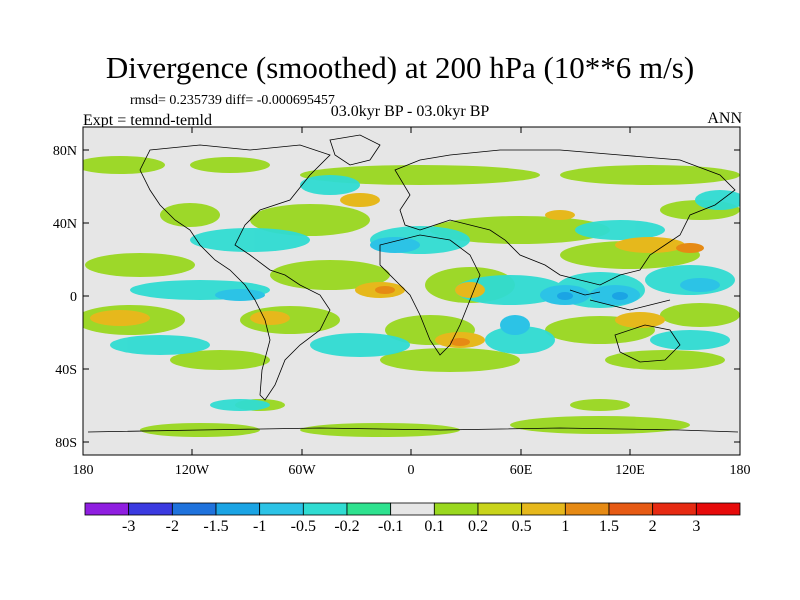 This screenshot has width=800, height=600. What do you see at coordinates (66, 370) in the screenshot?
I see `y-label-40s: 40S` at bounding box center [66, 370].